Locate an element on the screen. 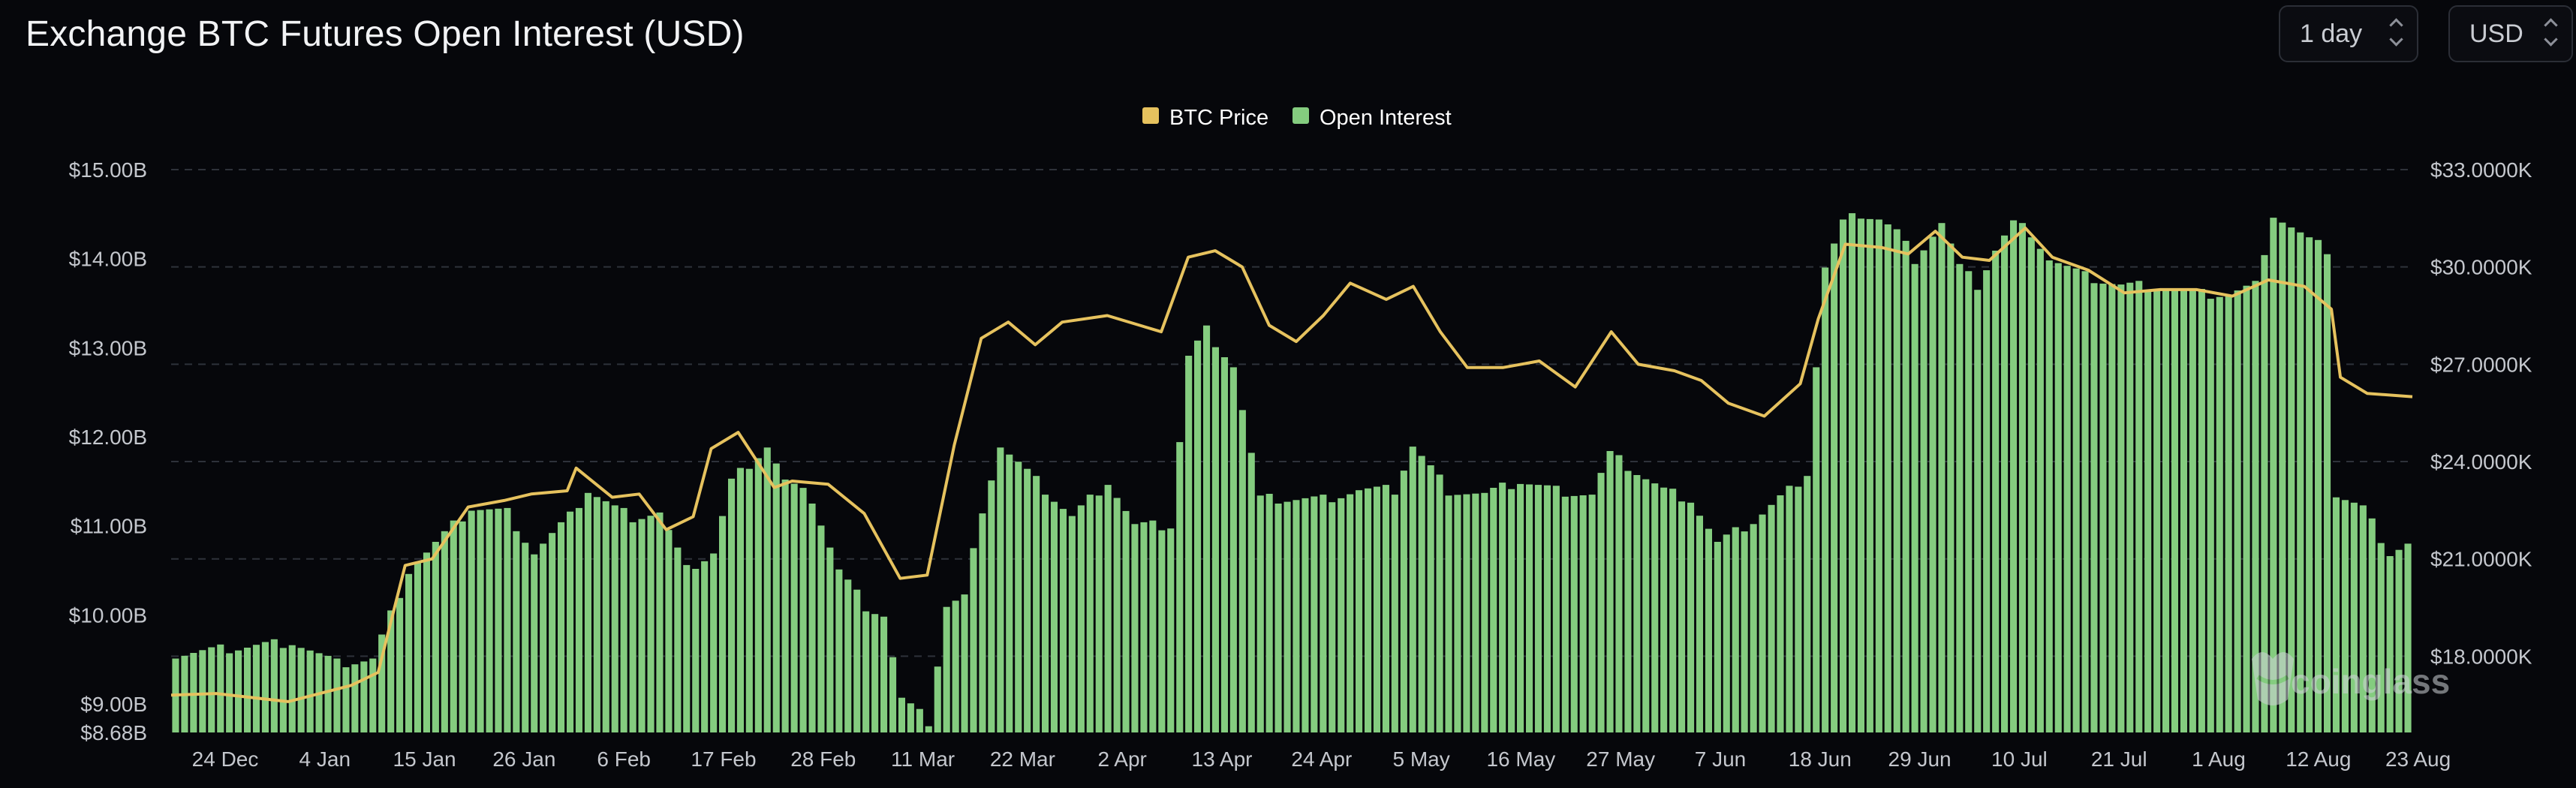  y-right-tick-label: $33.0000K is located at coordinates (2481, 170).